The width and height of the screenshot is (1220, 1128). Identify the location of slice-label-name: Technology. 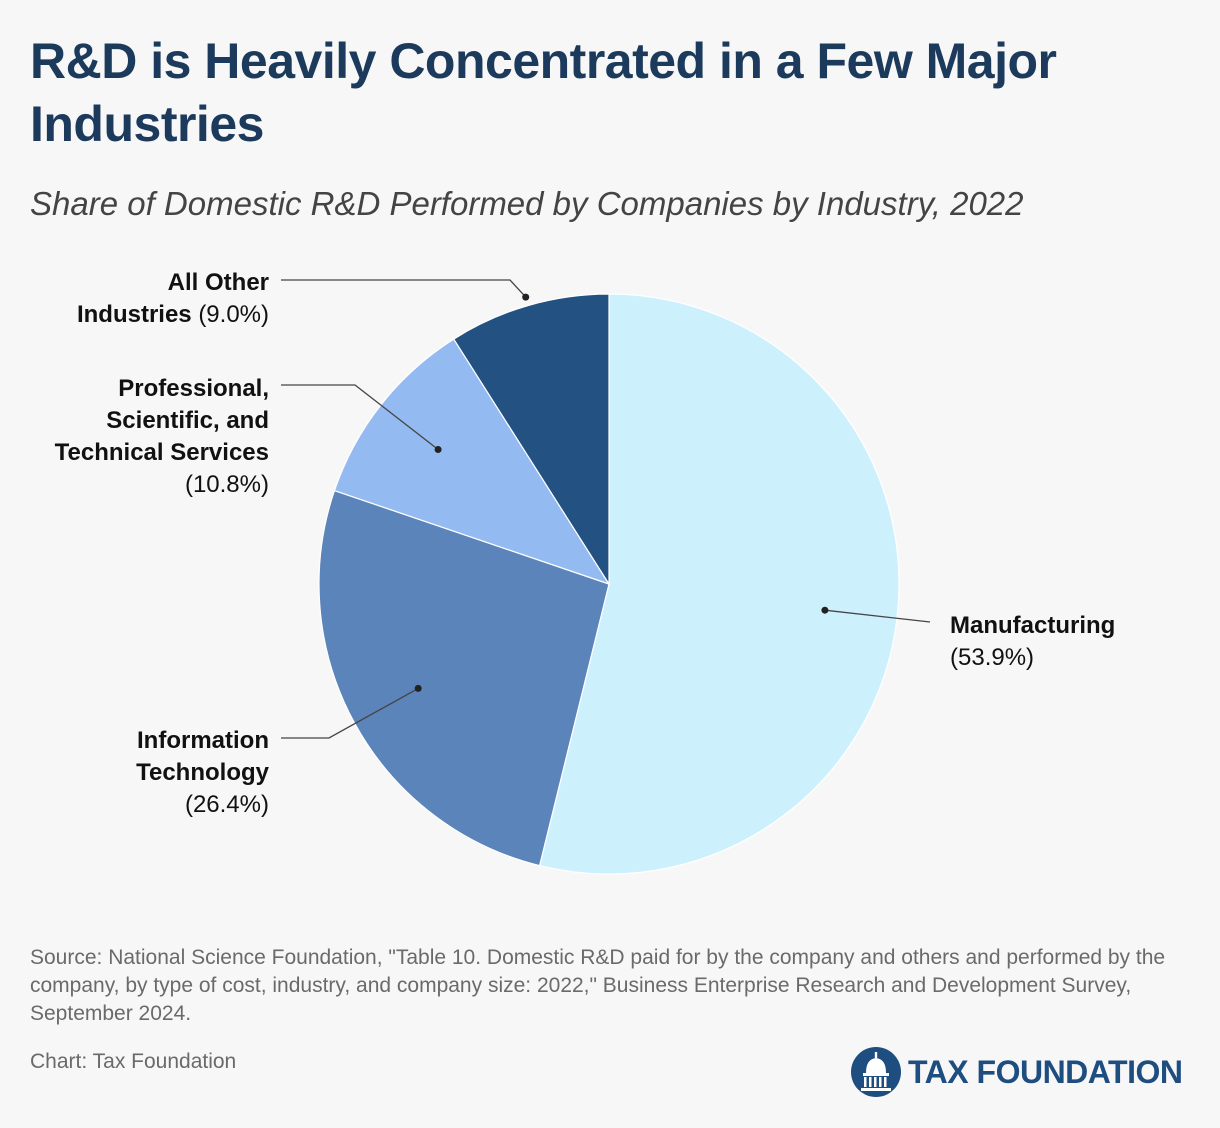
(203, 772).